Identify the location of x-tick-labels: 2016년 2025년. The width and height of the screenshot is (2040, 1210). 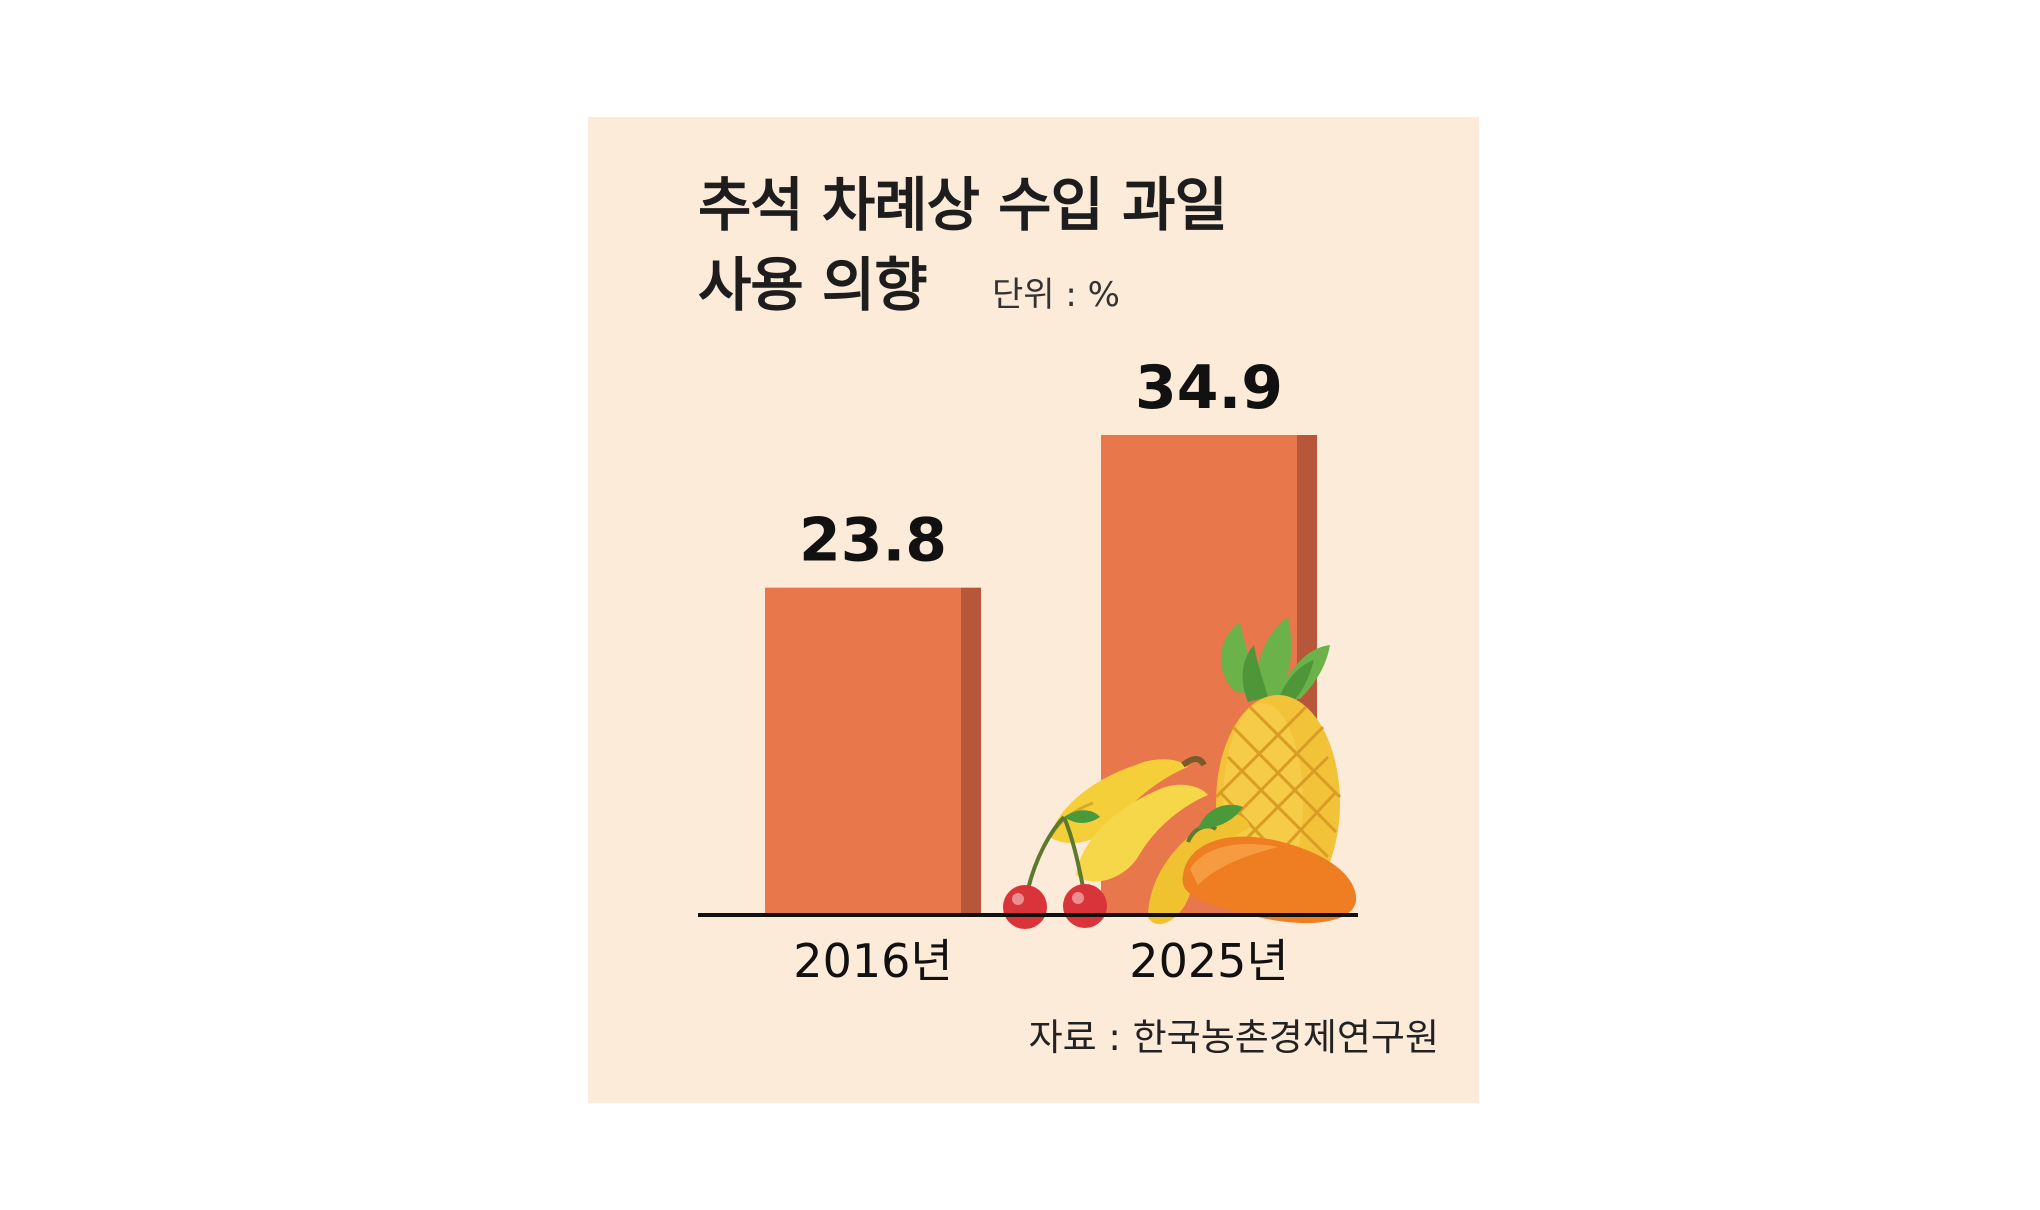
(1040, 961).